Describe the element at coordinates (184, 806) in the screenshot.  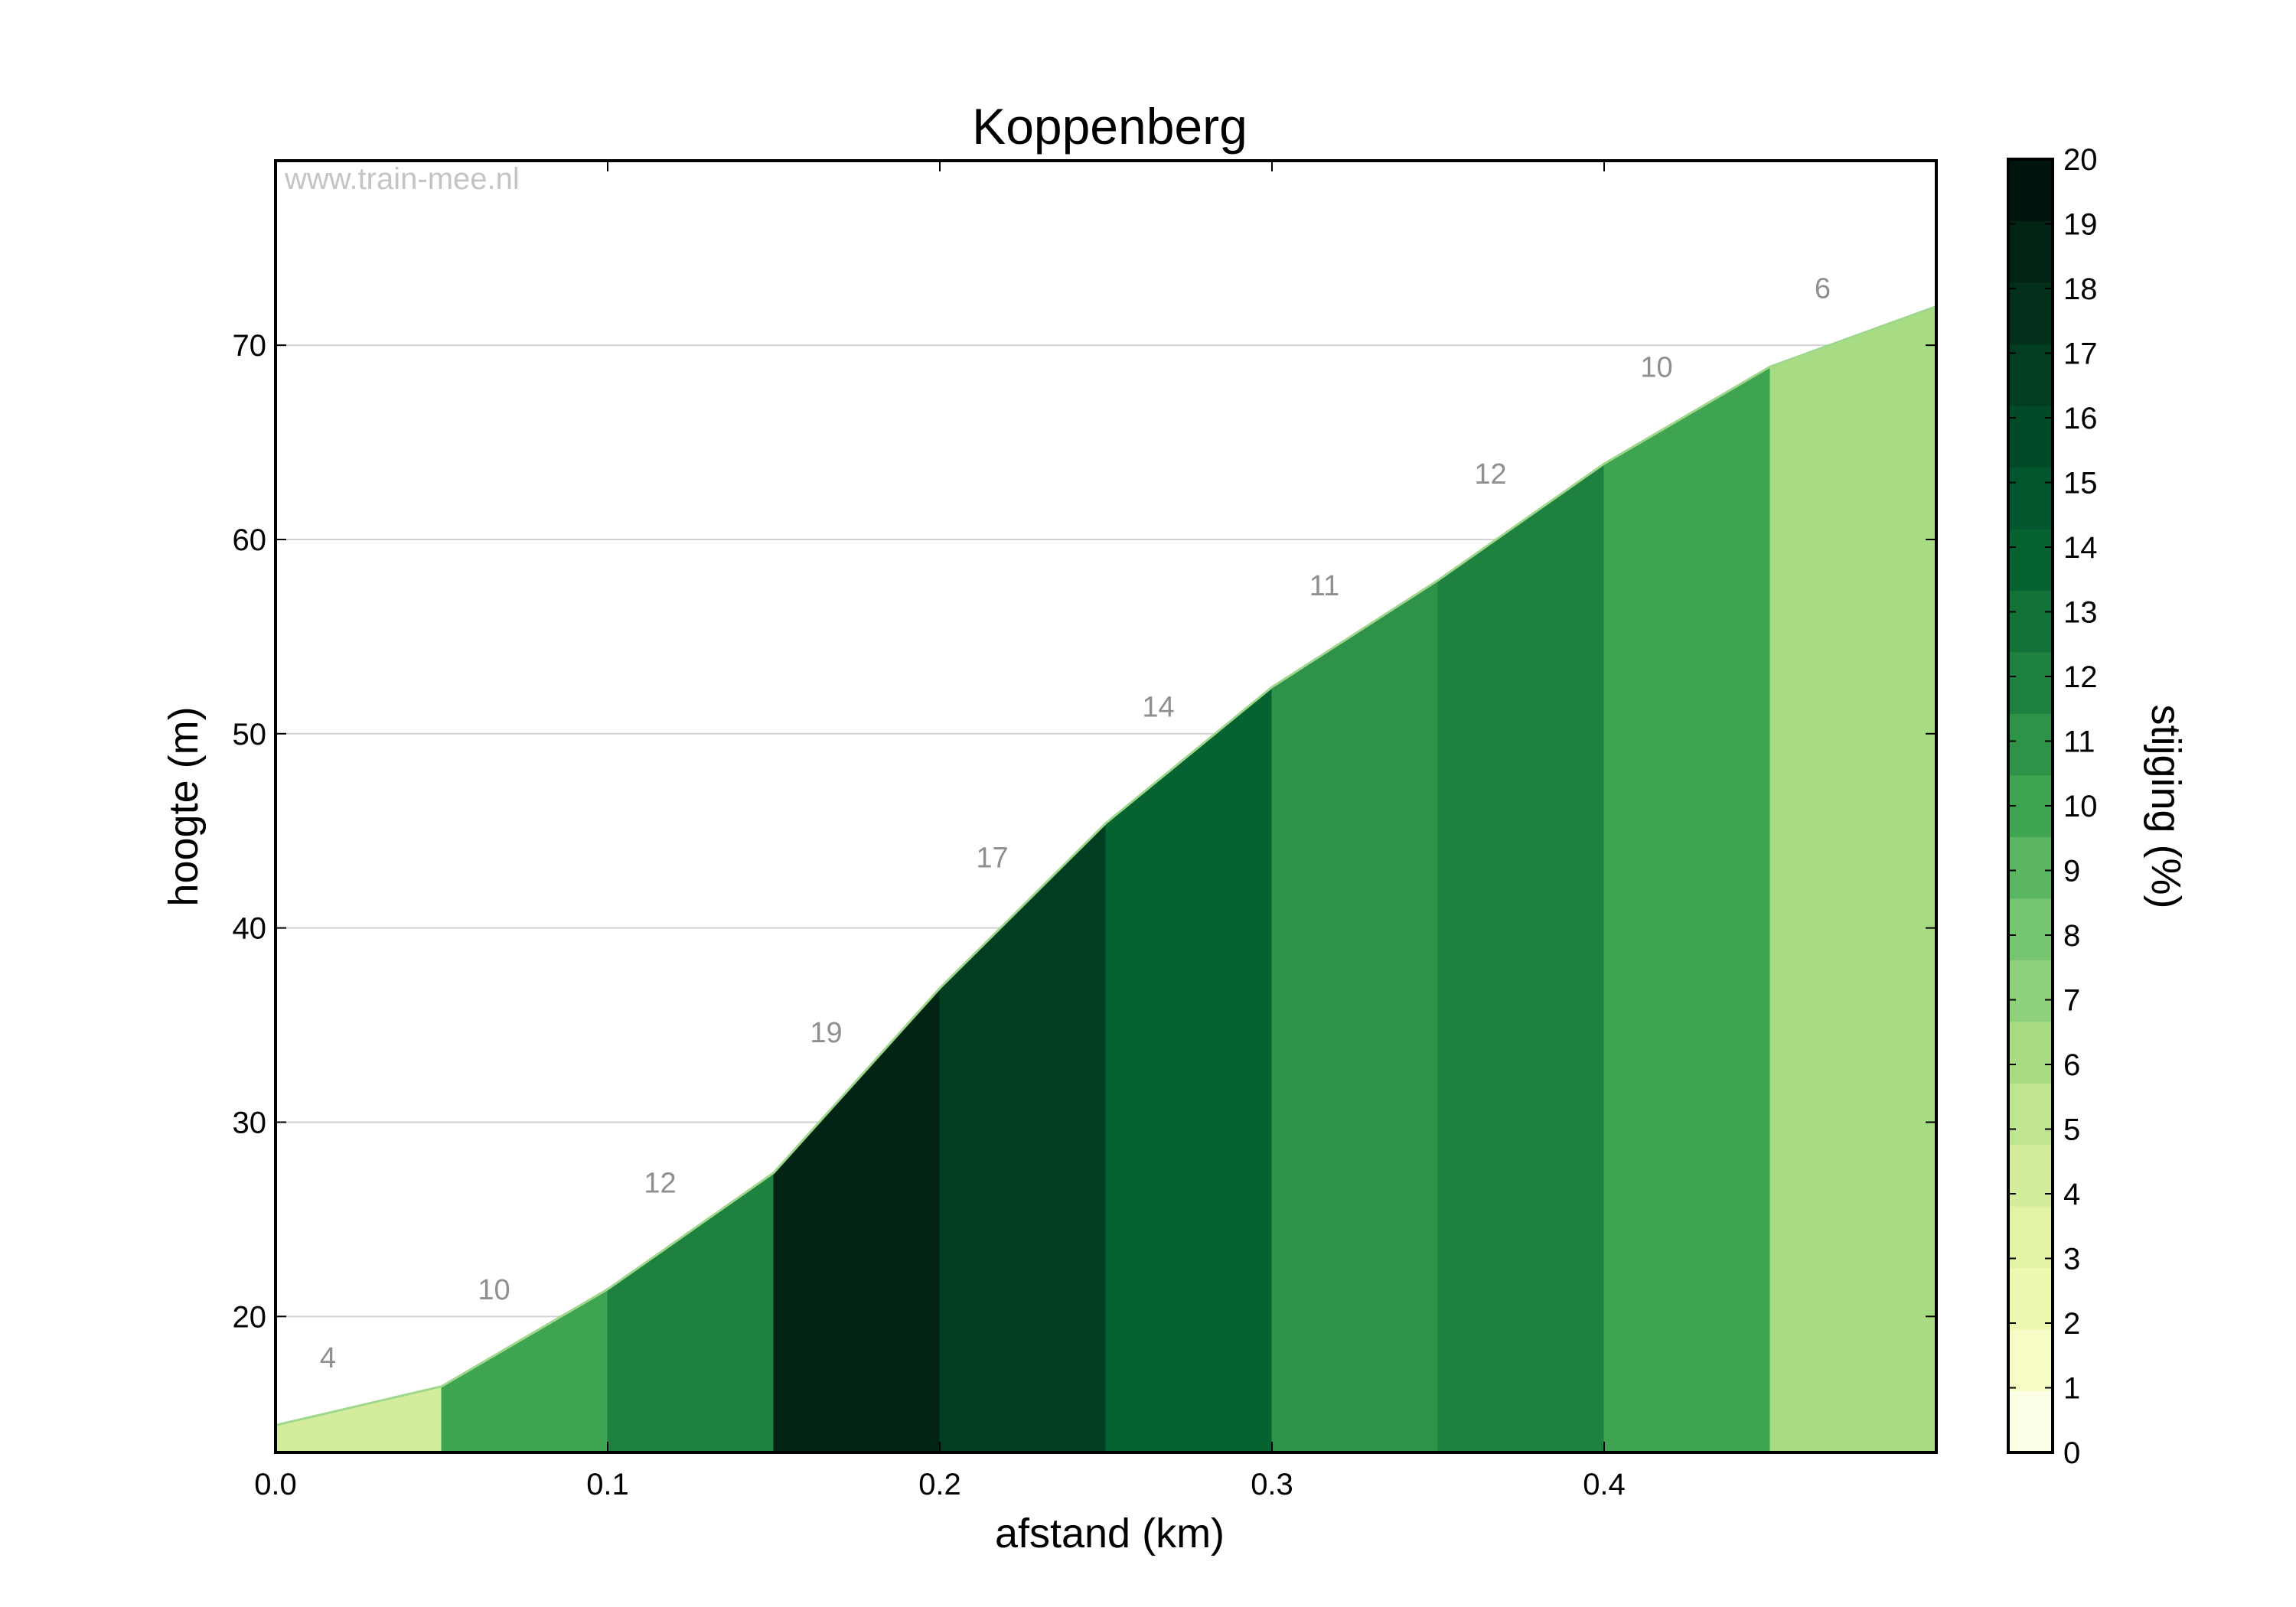
I see `y-axis-title: hoogte (m)` at that location.